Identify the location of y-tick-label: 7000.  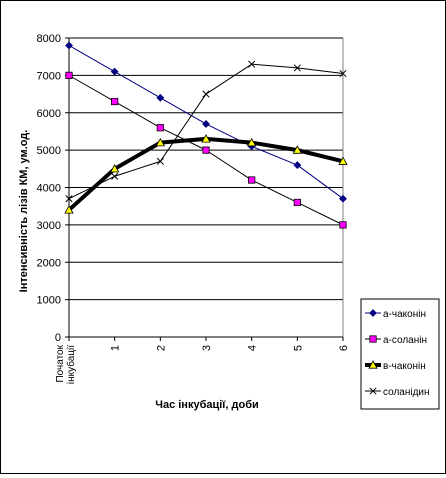
(49, 76).